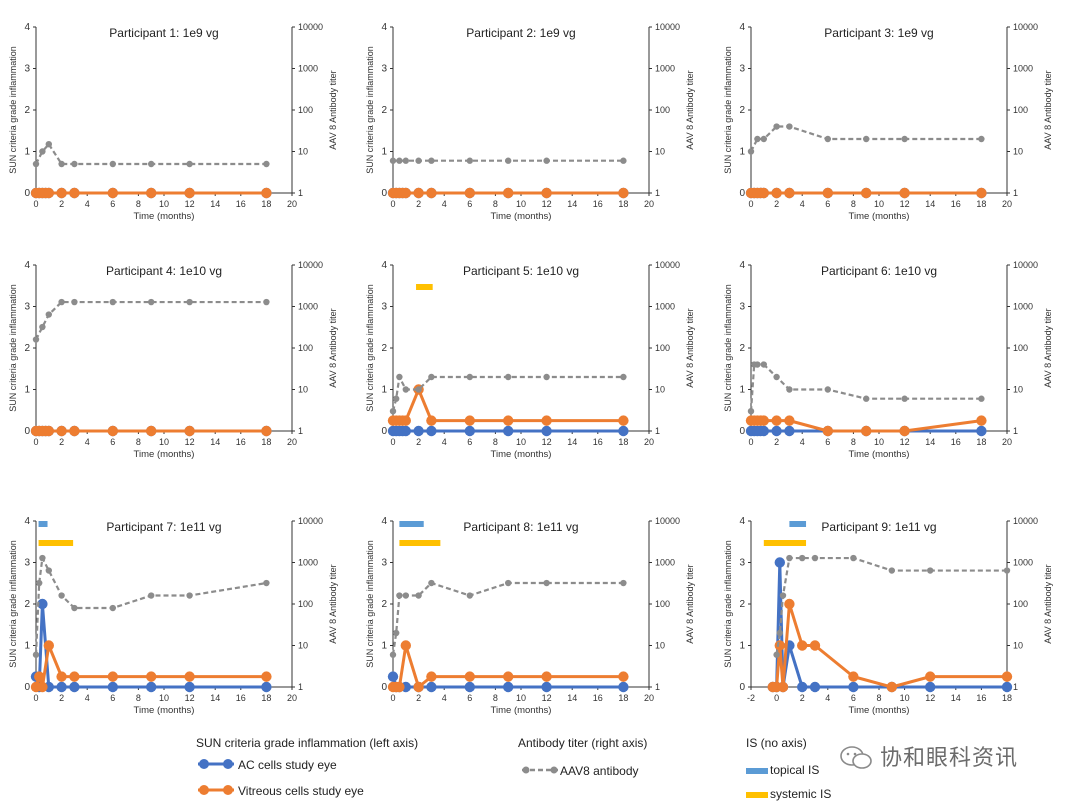 This screenshot has height=806, width=1080. I want to click on right-tick-label: 10, so click(660, 152).